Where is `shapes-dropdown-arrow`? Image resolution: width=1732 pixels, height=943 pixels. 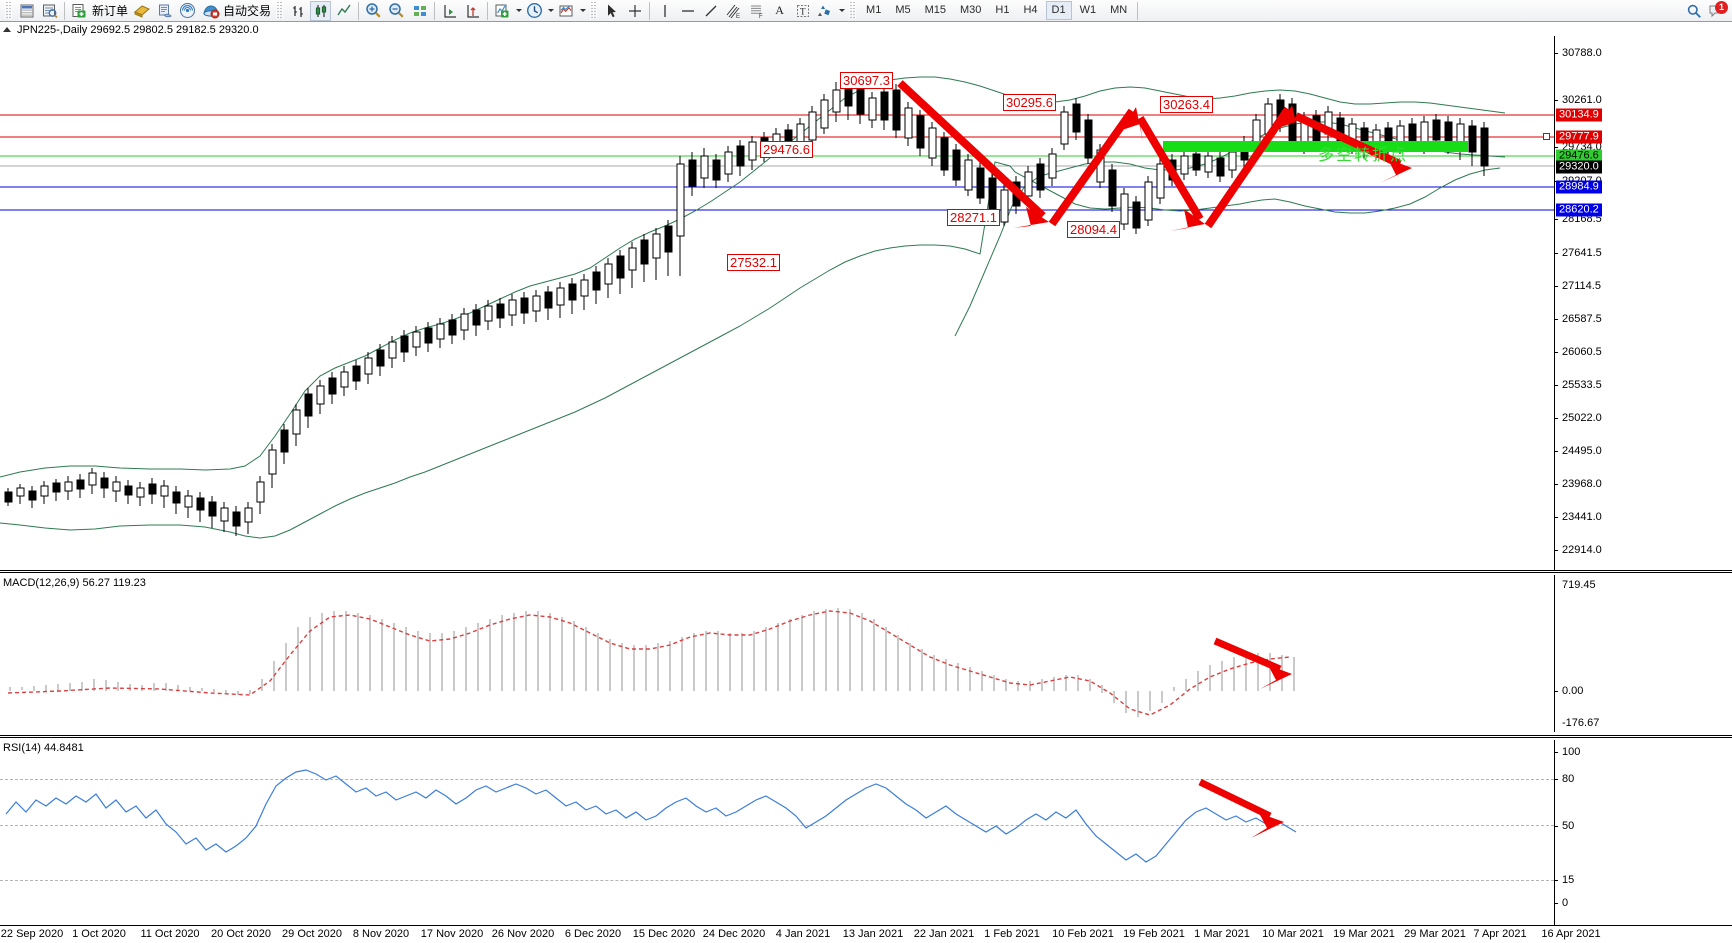 shapes-dropdown-arrow is located at coordinates (841, 11).